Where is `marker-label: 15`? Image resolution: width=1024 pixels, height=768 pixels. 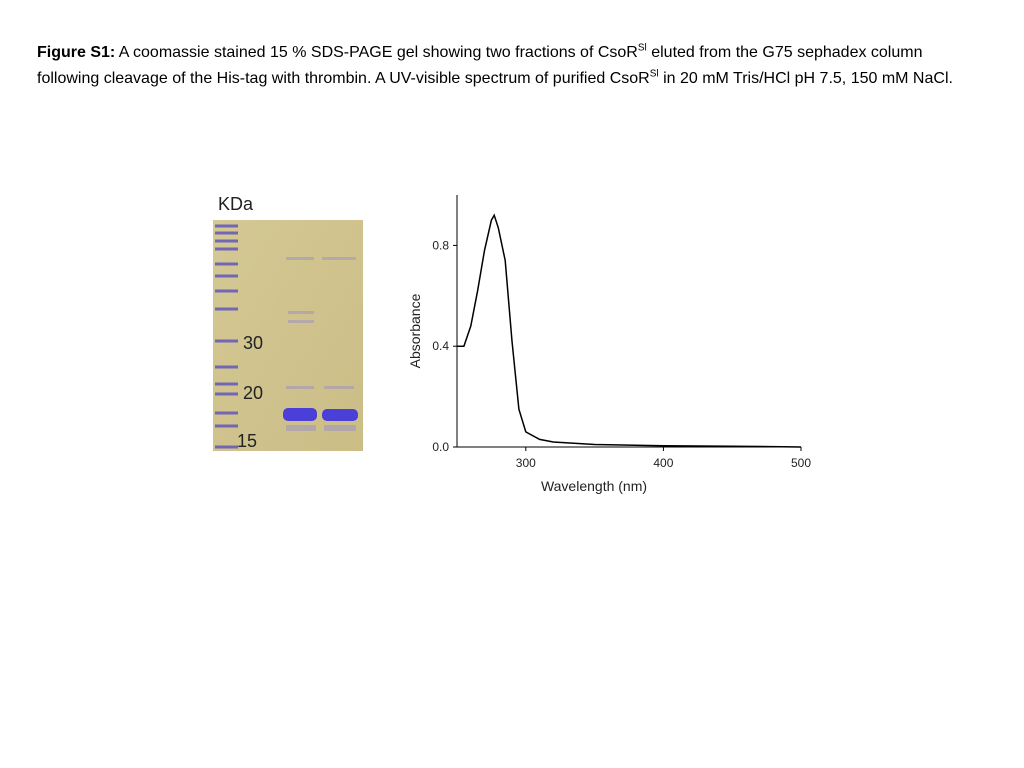
marker-label: 15 is located at coordinates (247, 441).